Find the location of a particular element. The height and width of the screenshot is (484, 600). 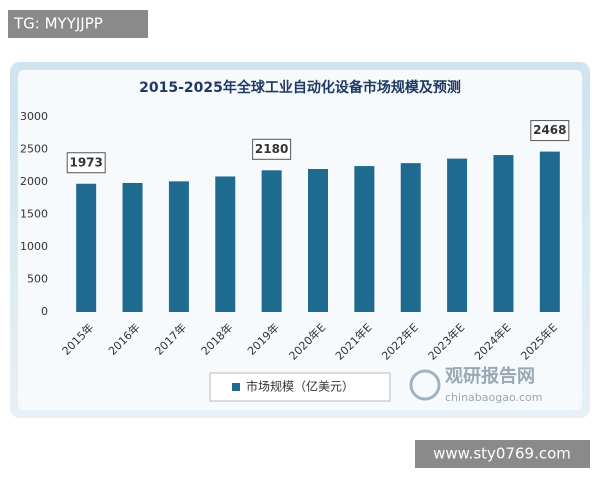

value-label: 2468 is located at coordinates (549, 130).